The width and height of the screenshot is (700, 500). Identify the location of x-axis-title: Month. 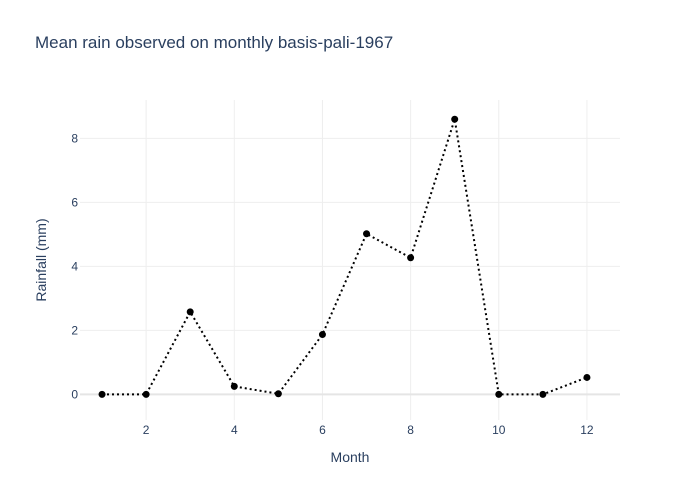
(350, 457).